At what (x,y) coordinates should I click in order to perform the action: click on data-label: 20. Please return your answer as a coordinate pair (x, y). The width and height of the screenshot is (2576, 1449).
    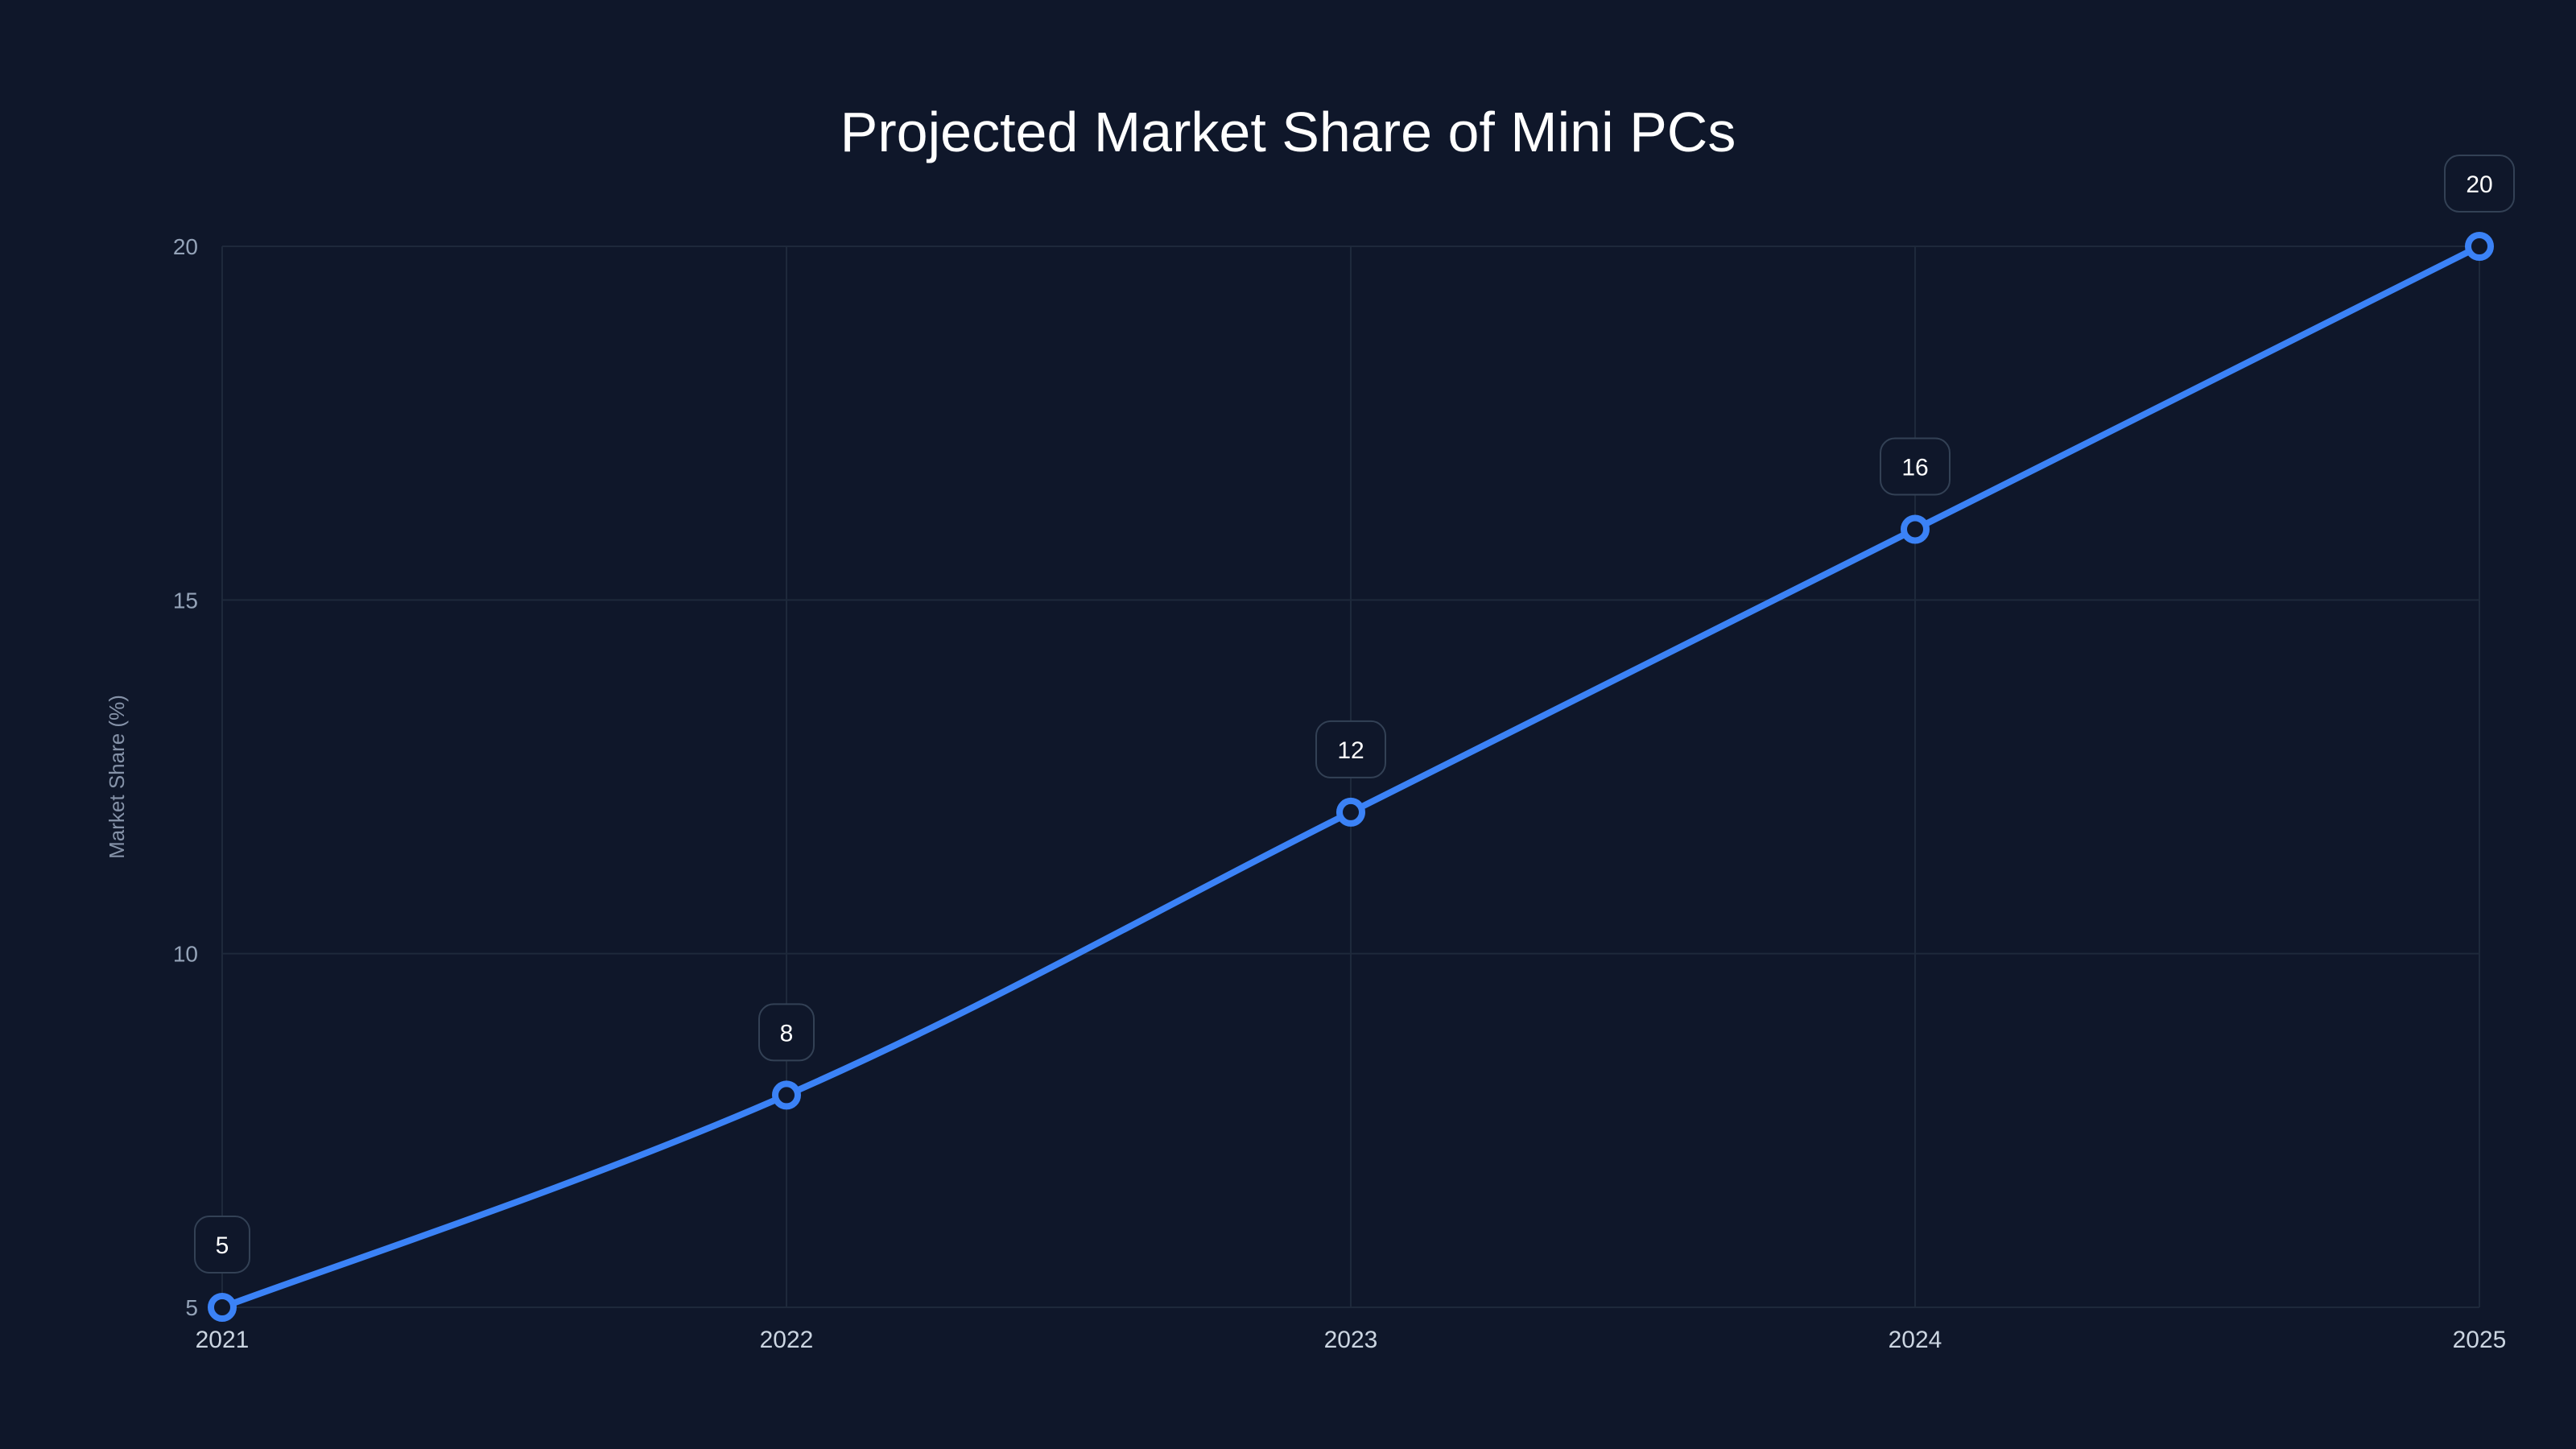
    Looking at the image, I should click on (2479, 184).